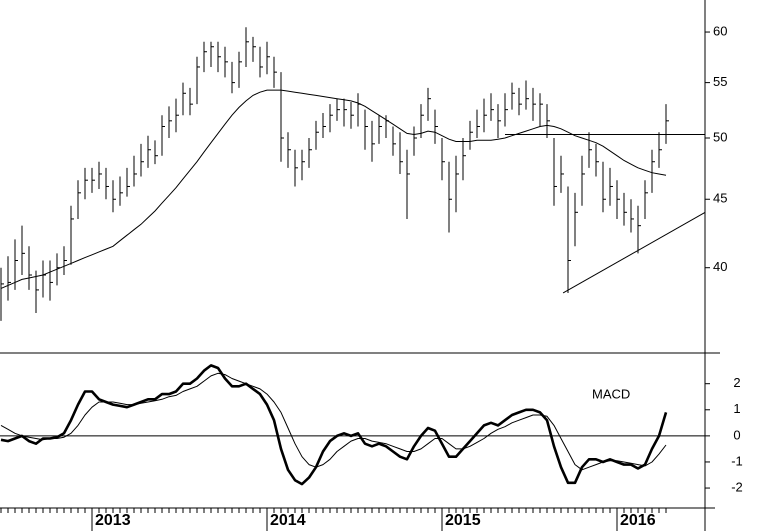 The width and height of the screenshot is (760, 531). Describe the element at coordinates (634, 252) in the screenshot. I see `trend-line` at that location.